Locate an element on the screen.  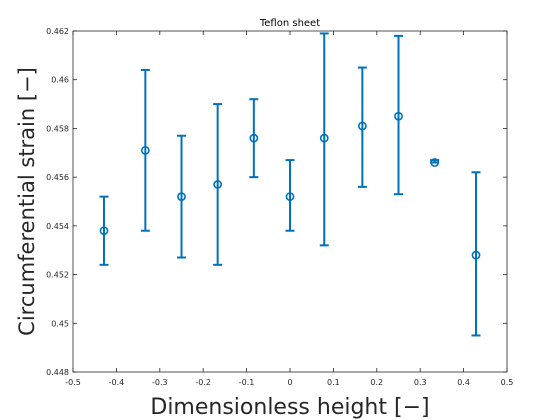
x-tick-label: 0.3 is located at coordinates (420, 382).